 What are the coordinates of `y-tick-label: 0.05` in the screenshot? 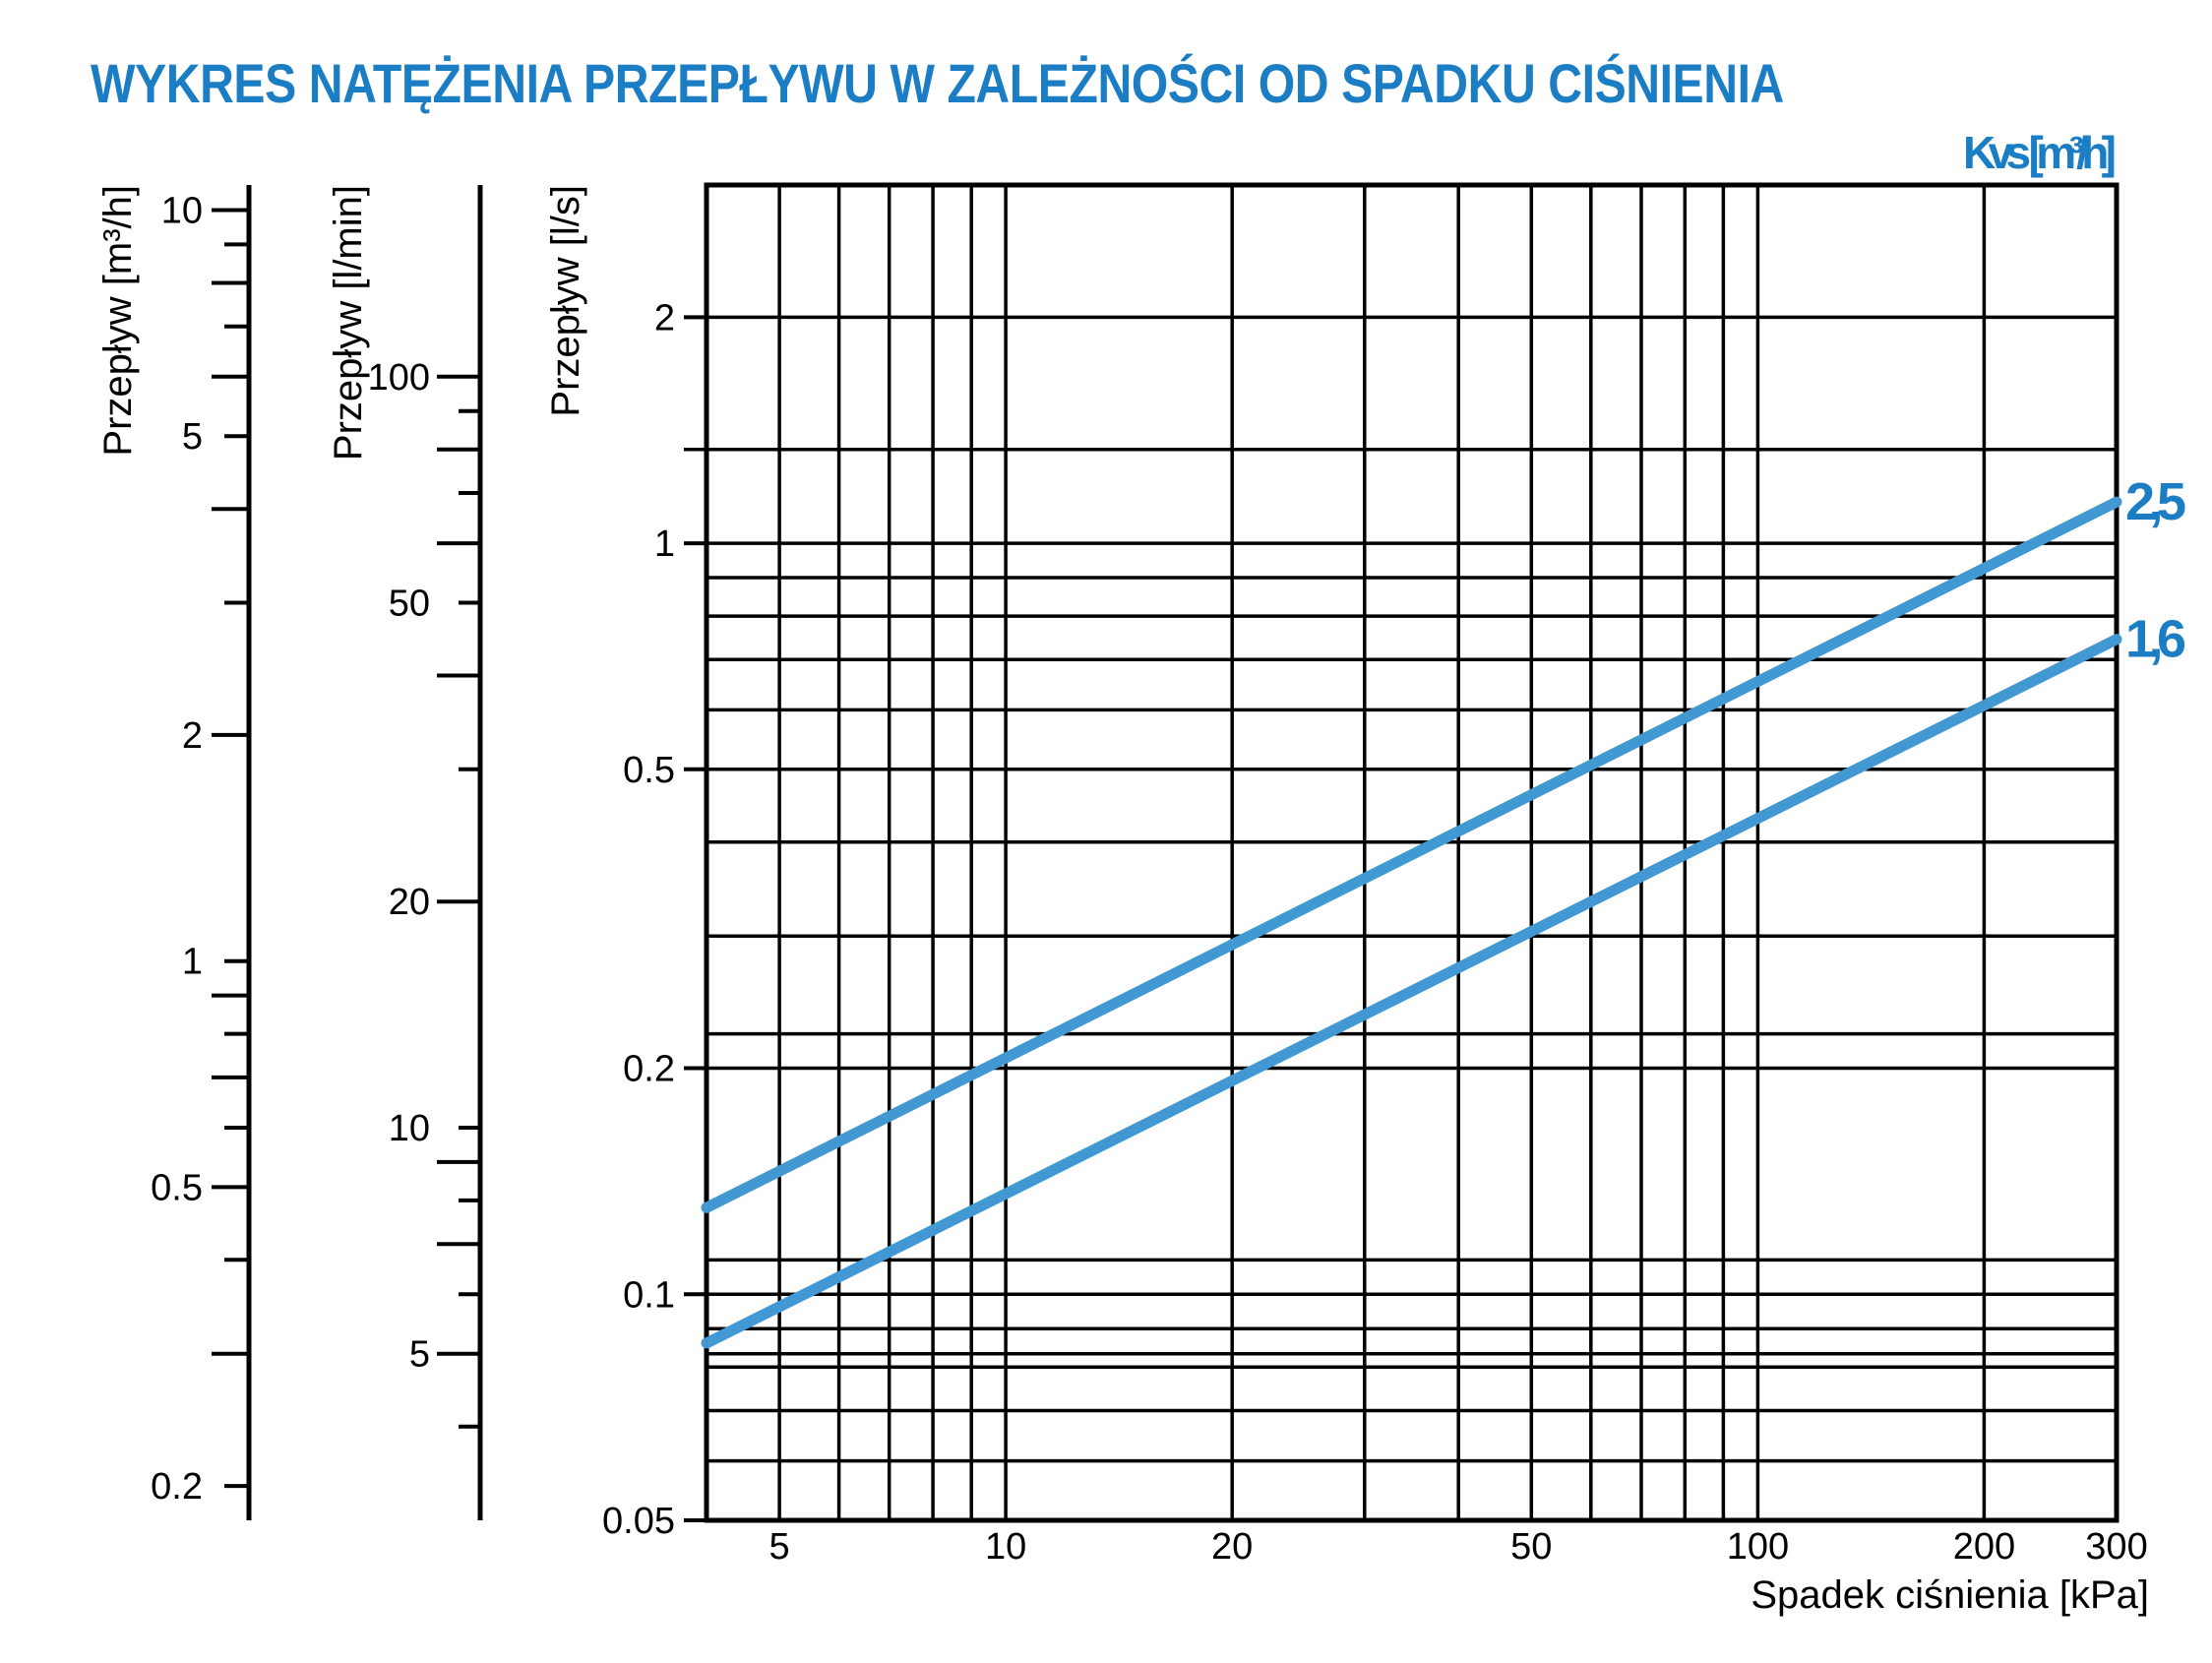 It's located at (638, 1521).